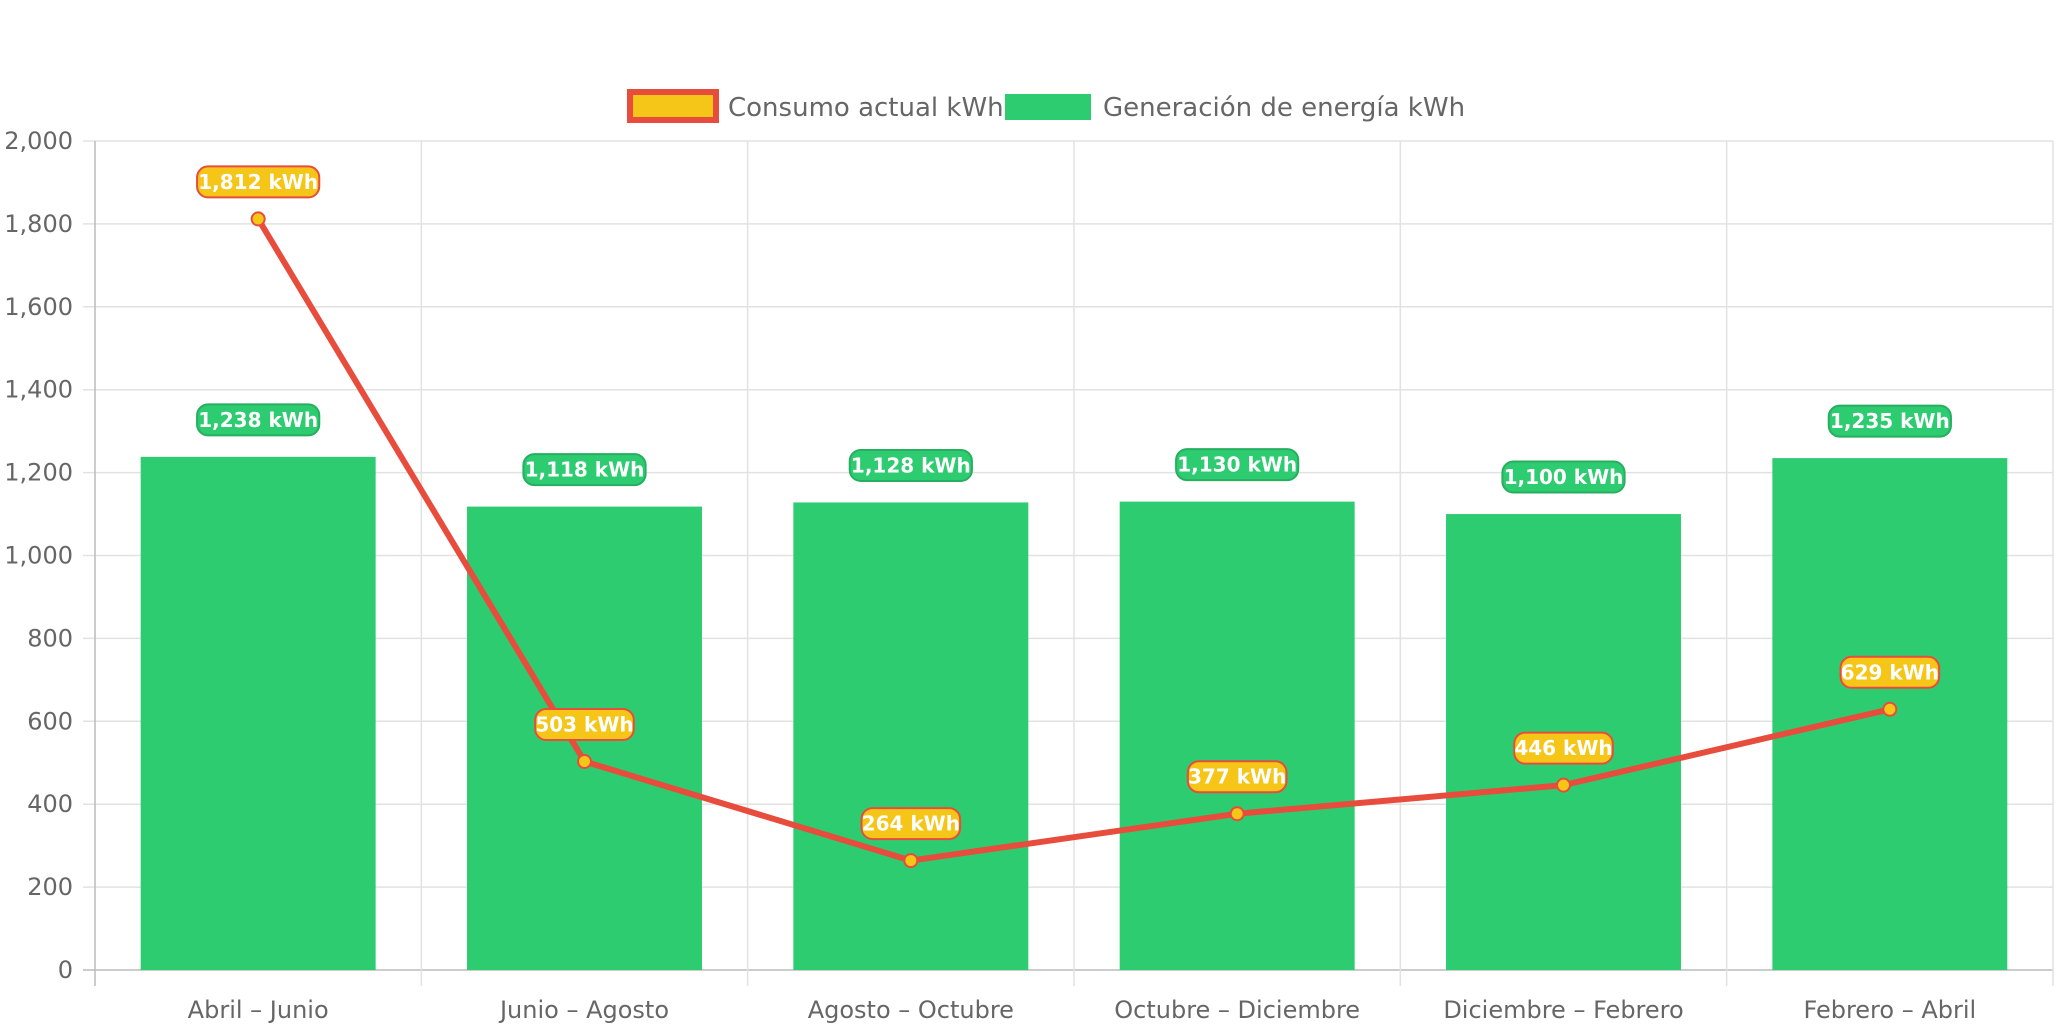  What do you see at coordinates (50, 638) in the screenshot?
I see `y-tick-label: 800` at bounding box center [50, 638].